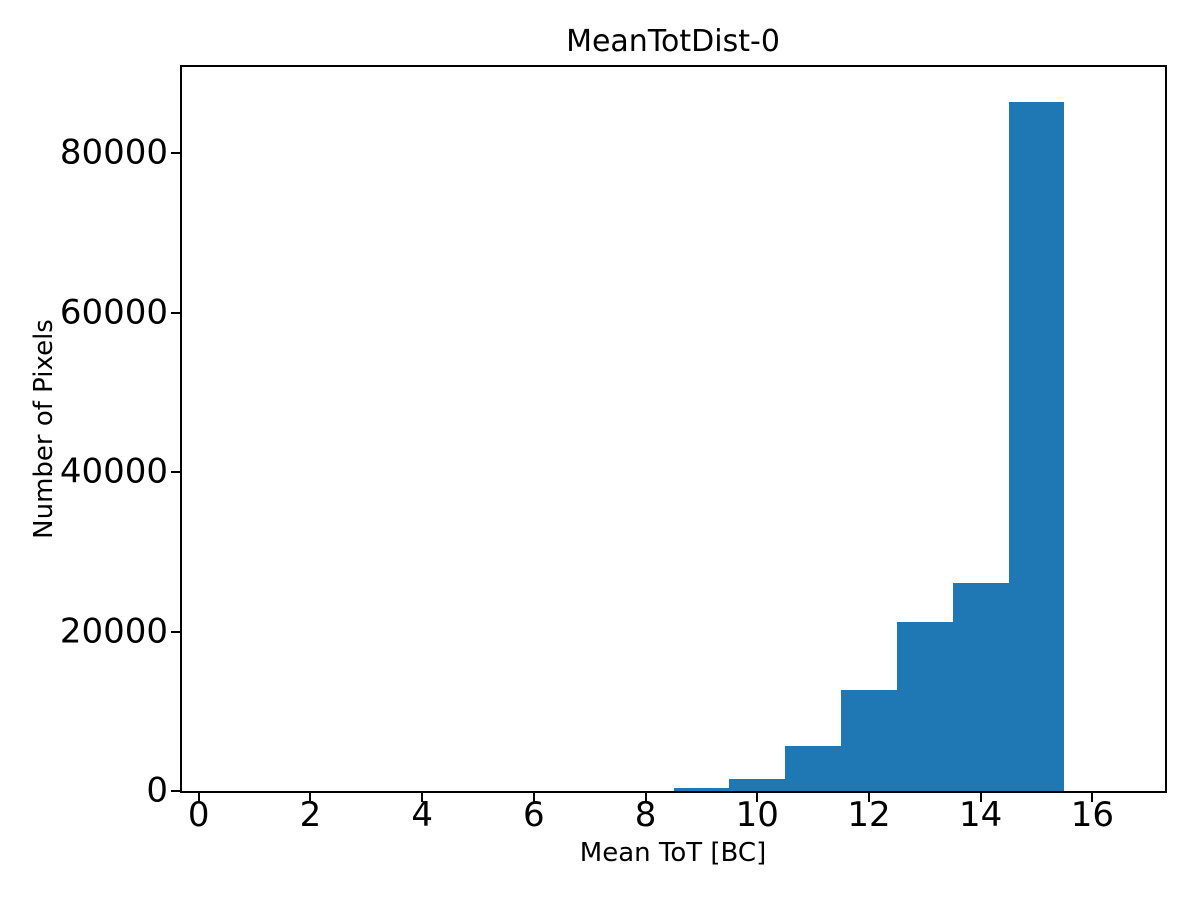  Describe the element at coordinates (181, 429) in the screenshot. I see `left-spine` at that location.